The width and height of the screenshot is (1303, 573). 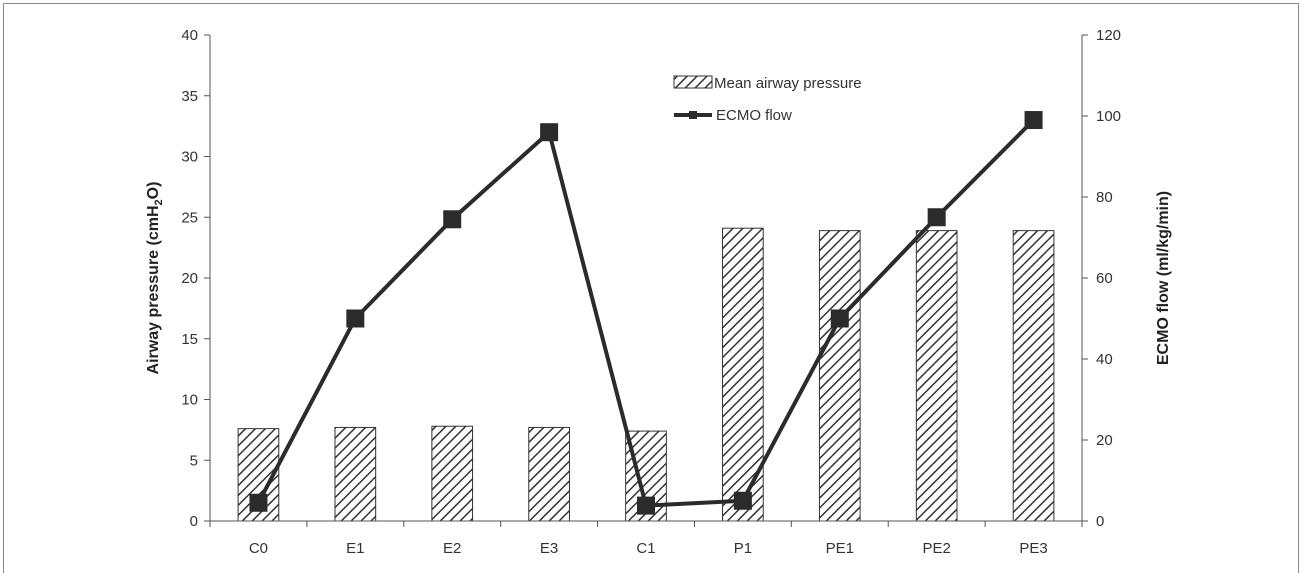 What do you see at coordinates (189, 217) in the screenshot?
I see `y-left-tick-label: 25` at bounding box center [189, 217].